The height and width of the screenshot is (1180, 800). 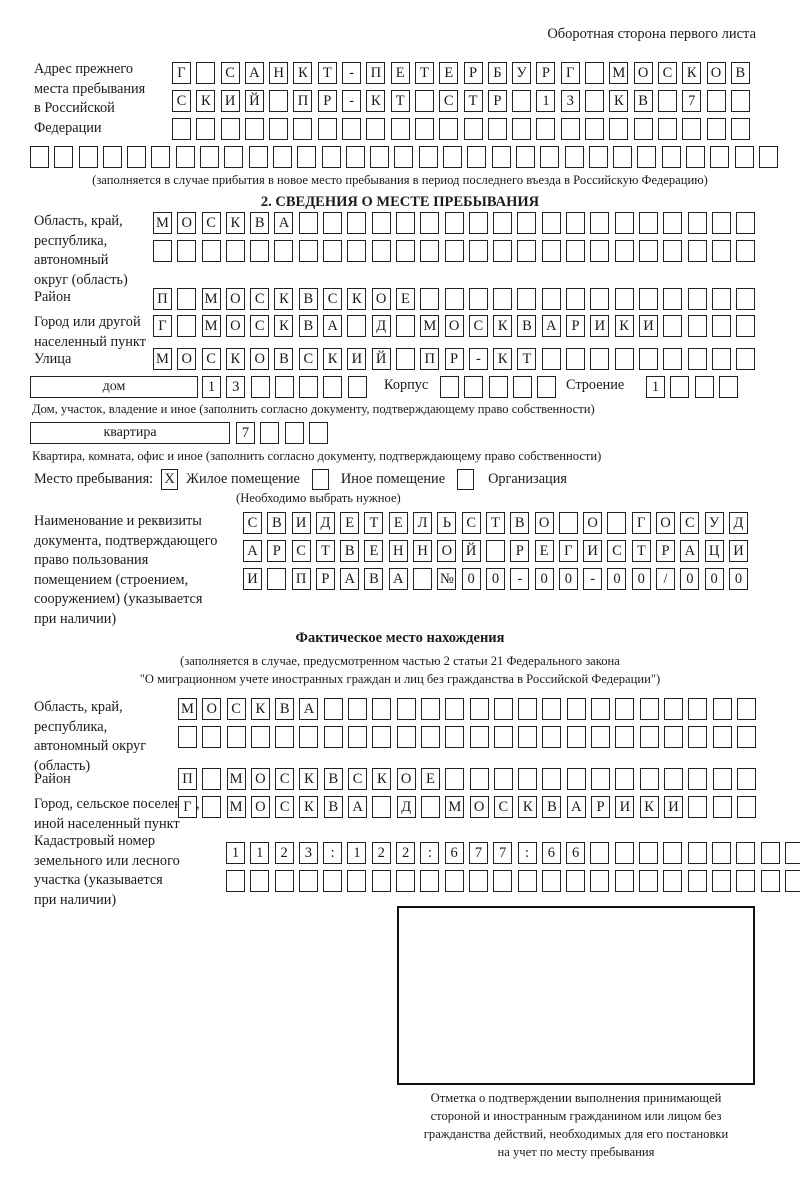 I want to click on grid-cell: 0, so click(x=495, y=579).